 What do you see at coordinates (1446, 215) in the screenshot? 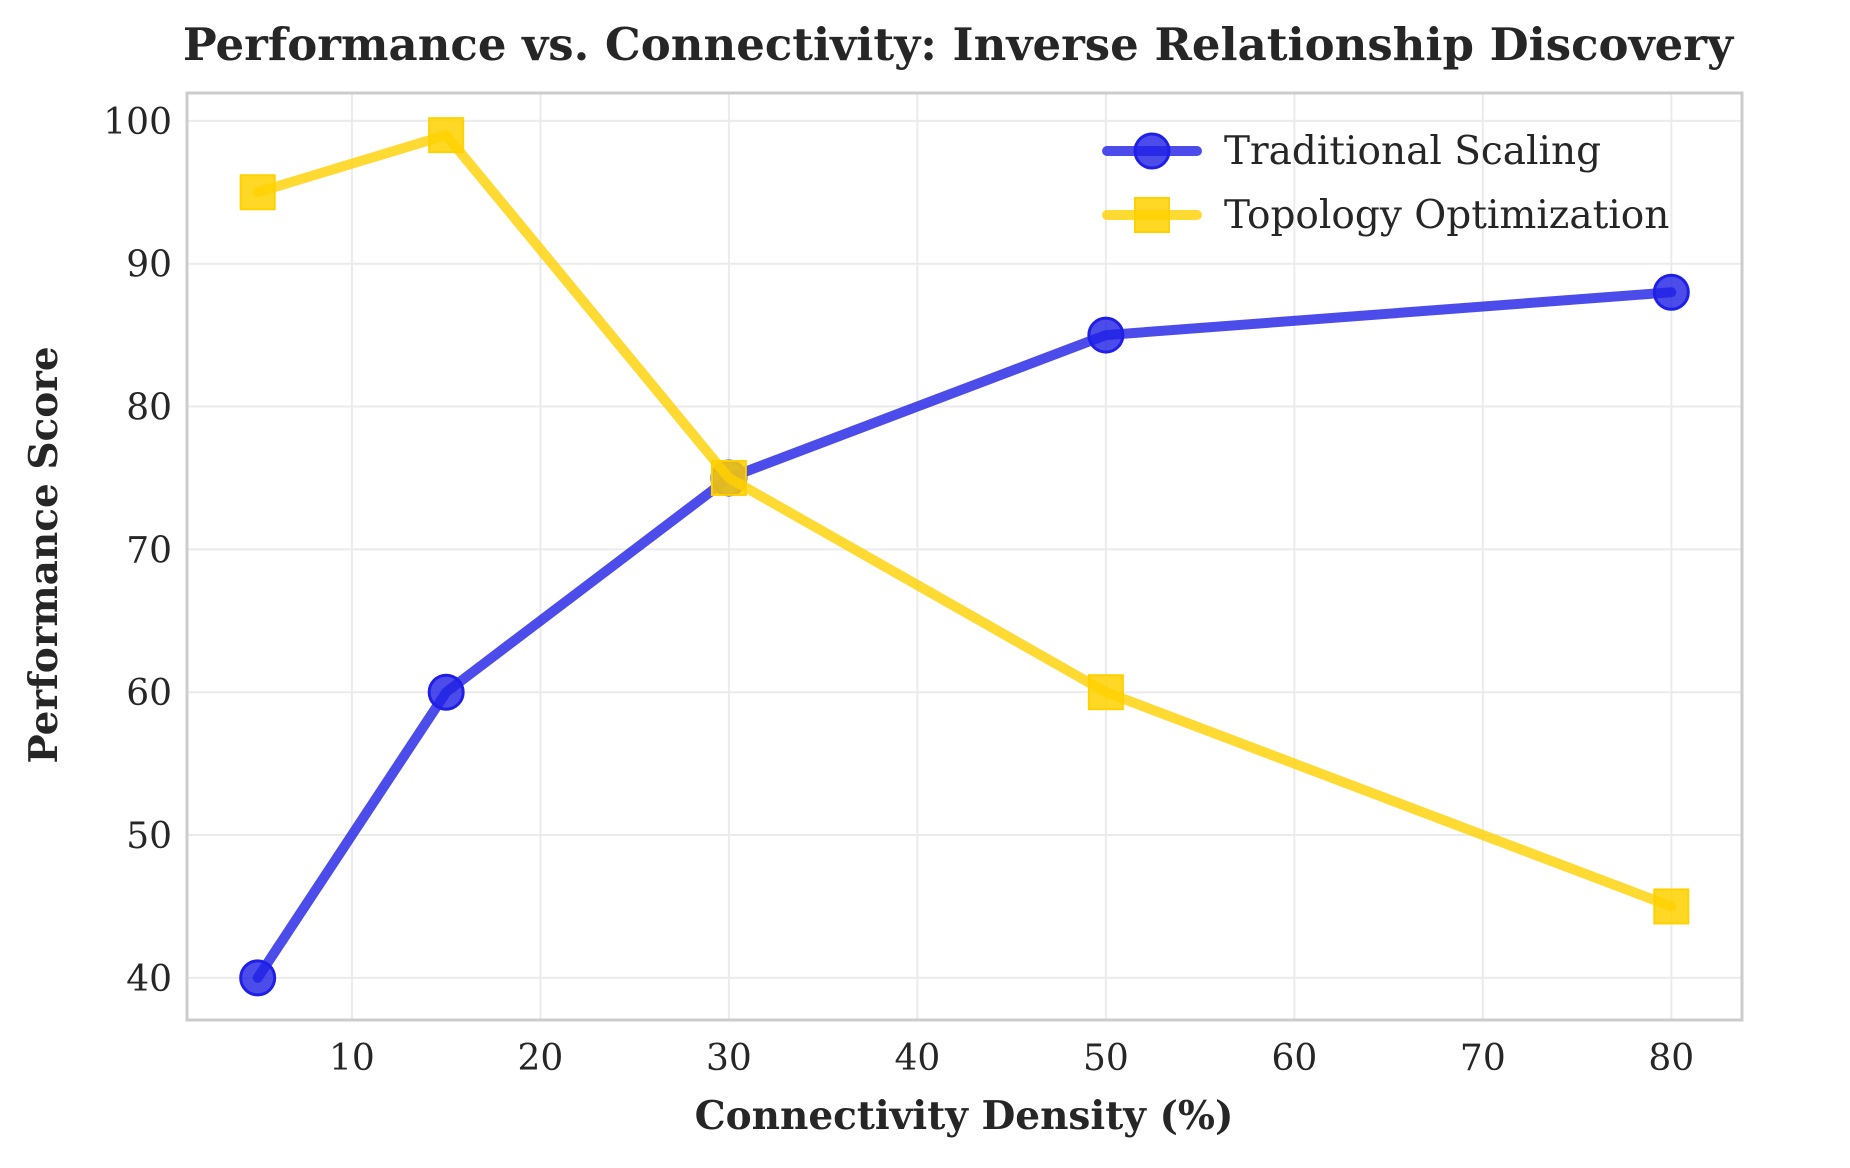
I see `legend-label: Topology Optimization` at bounding box center [1446, 215].